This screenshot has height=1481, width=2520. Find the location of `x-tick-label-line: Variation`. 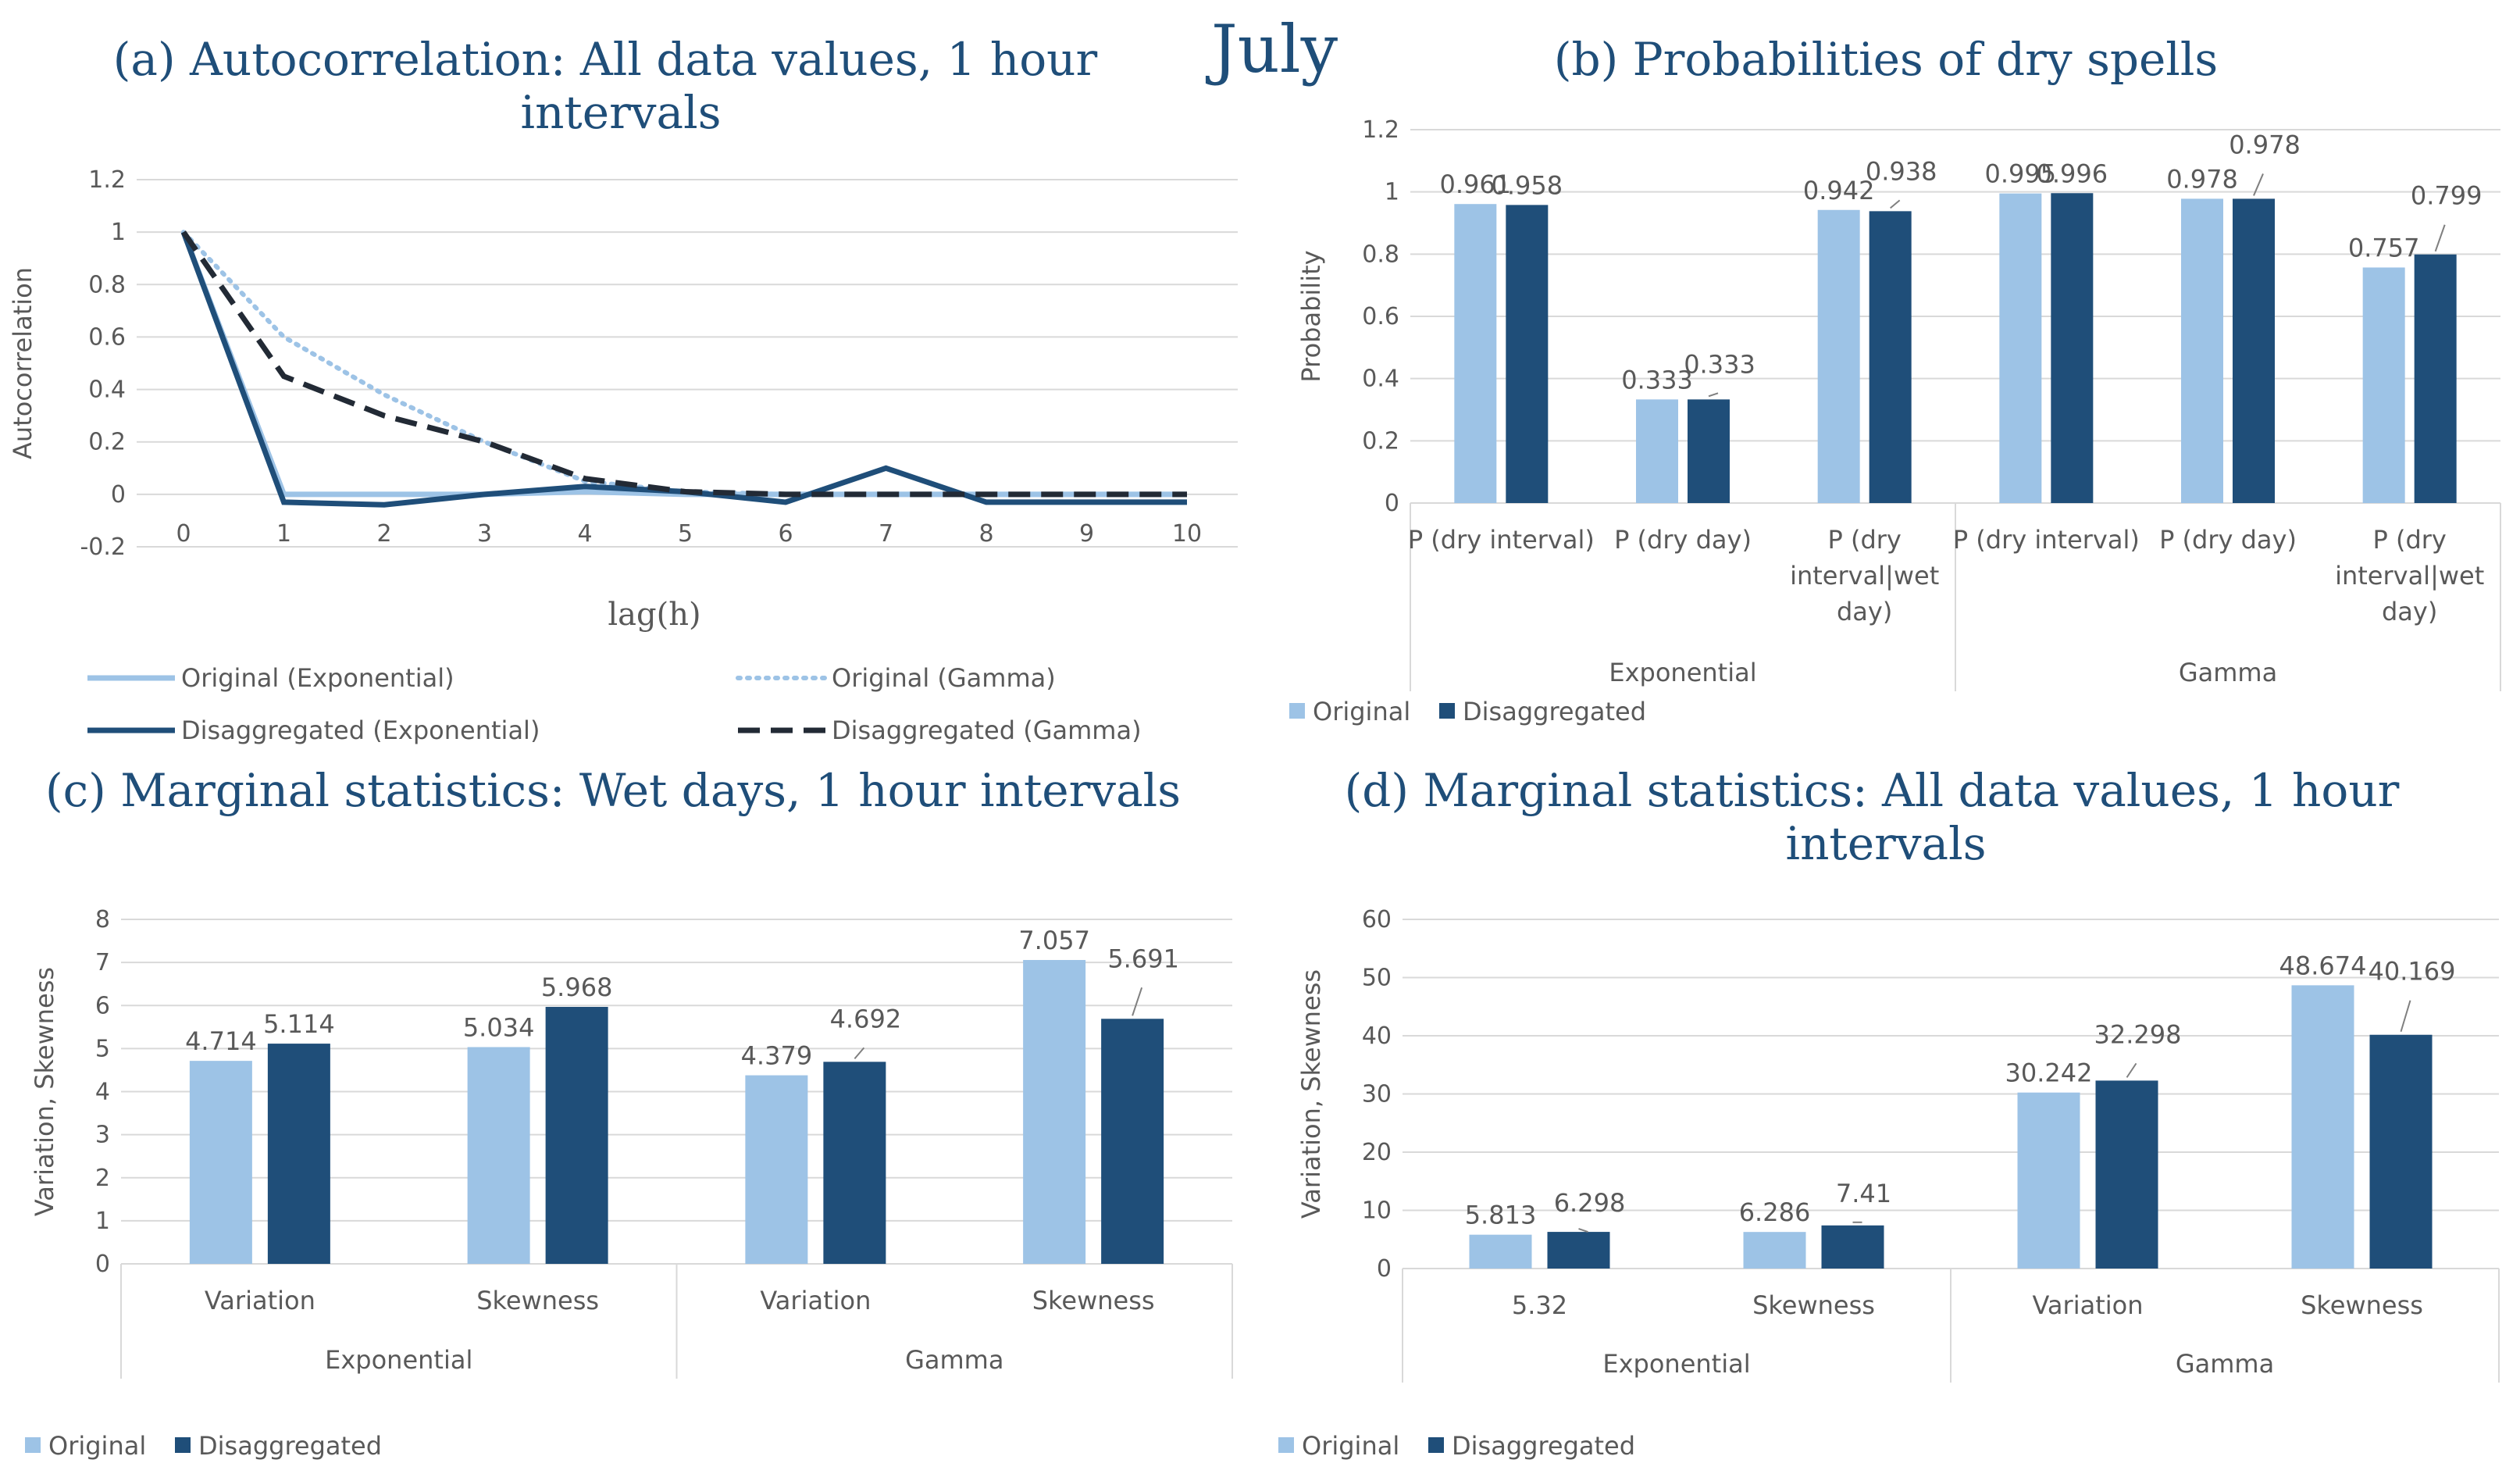

x-tick-label-line: Variation is located at coordinates (260, 1300).